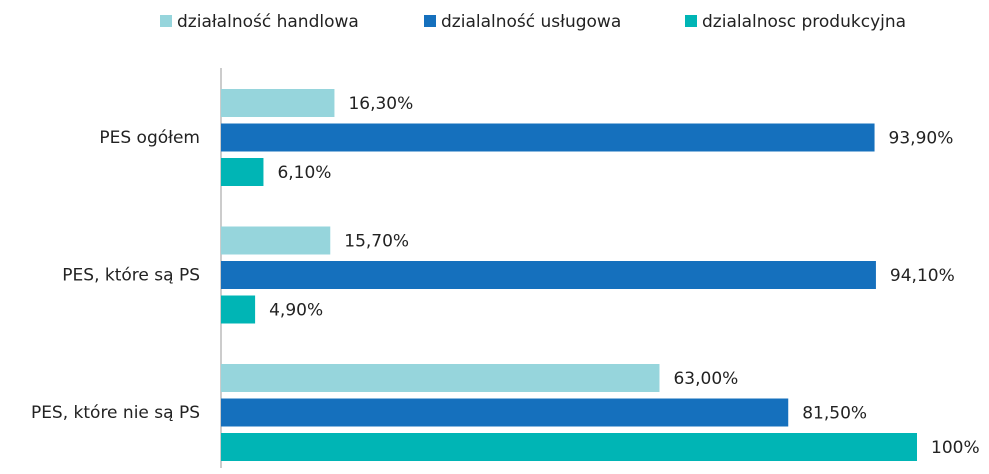  What do you see at coordinates (531, 22) in the screenshot?
I see `legend-label: dzialalność usługowa` at bounding box center [531, 22].